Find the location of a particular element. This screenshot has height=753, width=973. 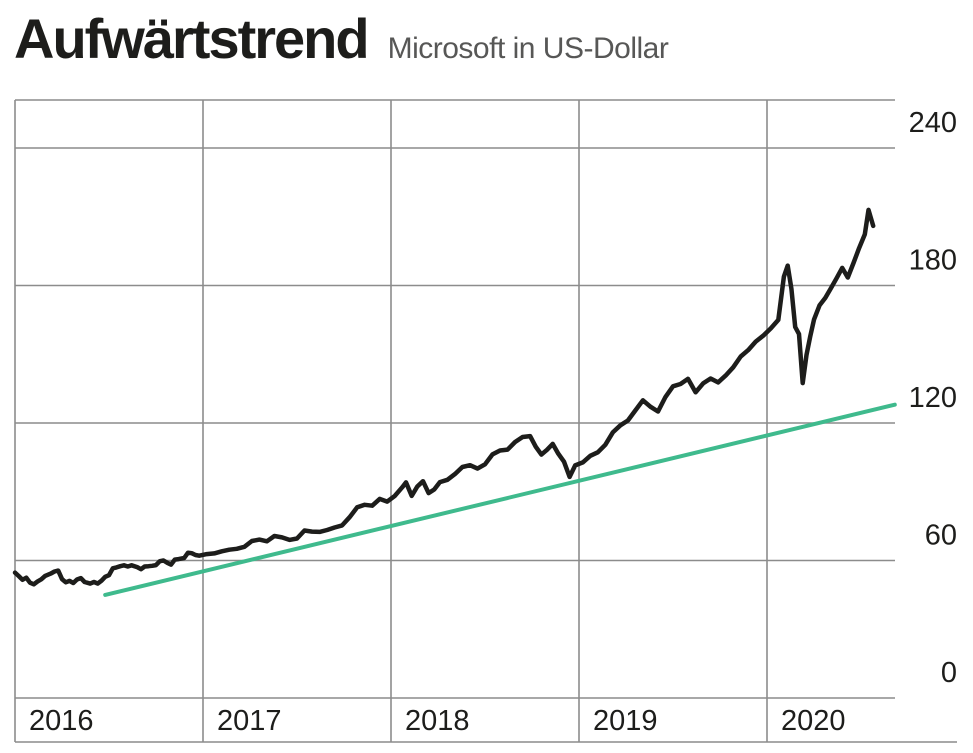

chart-subtitle: Microsoft in US-Dollar is located at coordinates (528, 48).